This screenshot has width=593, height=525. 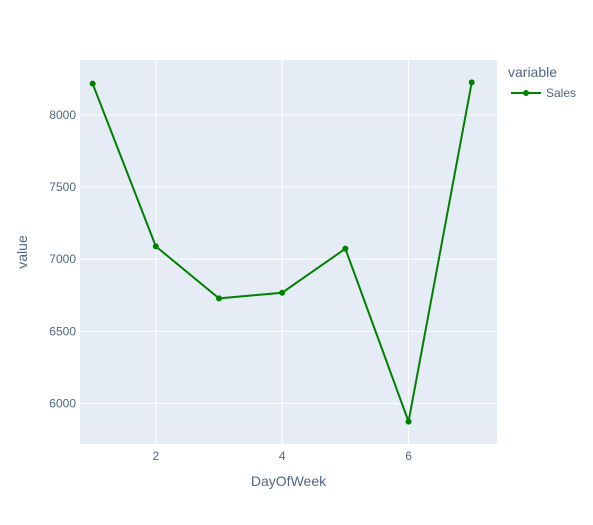 I want to click on y-axis-title: value, so click(x=22, y=252).